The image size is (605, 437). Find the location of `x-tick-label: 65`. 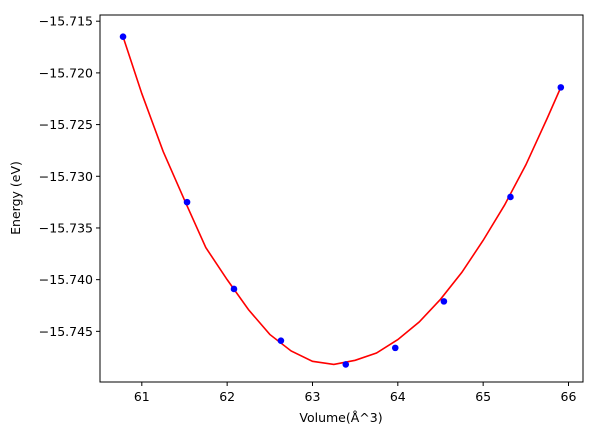

x-tick-label: 65 is located at coordinates (483, 396).